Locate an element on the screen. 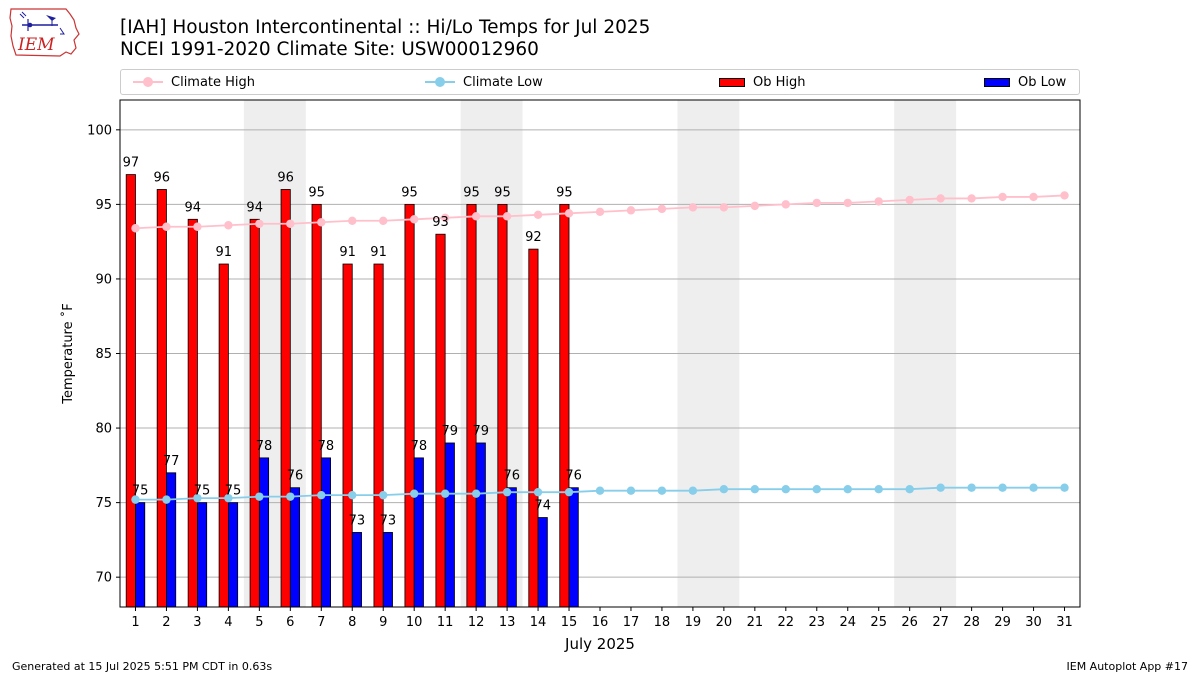 This screenshot has width=1200, height=675. ob-low-label-7: 78 is located at coordinates (326, 446).